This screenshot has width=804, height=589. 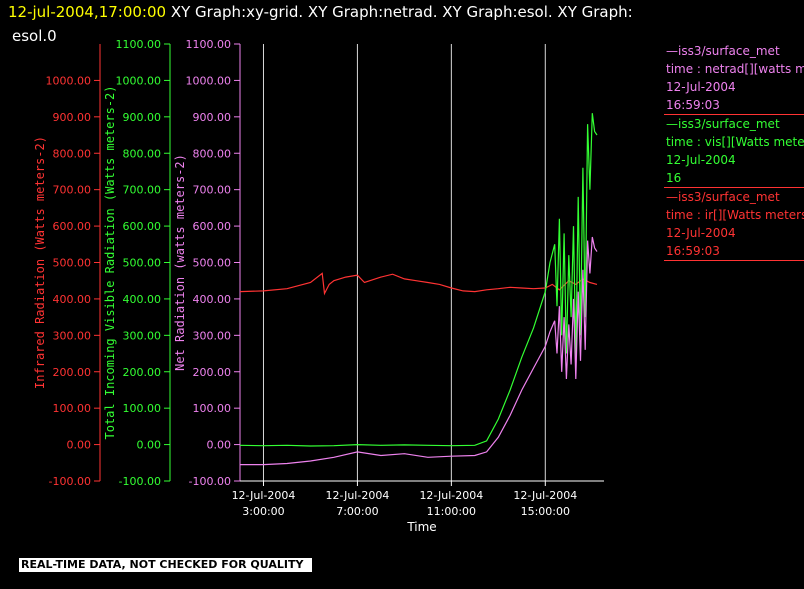 I want to click on ir-axis-tick-label: 1000.00, so click(x=69, y=80).